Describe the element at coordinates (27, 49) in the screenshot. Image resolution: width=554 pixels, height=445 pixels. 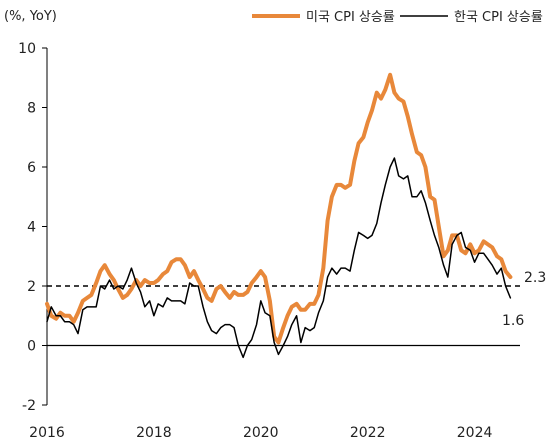
I see `y-tick-label: 10` at that location.